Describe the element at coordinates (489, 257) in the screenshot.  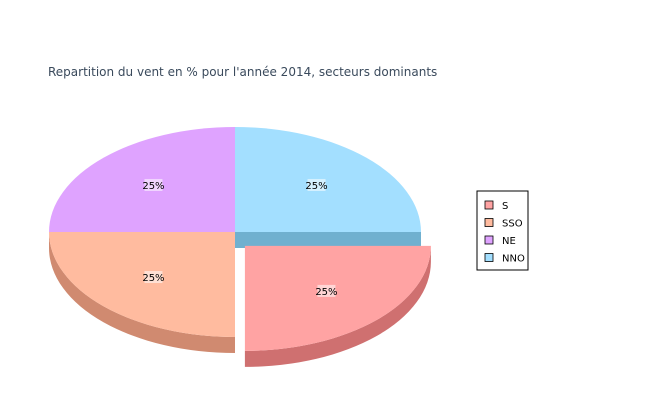
I see `legend-swatch-nno` at that location.